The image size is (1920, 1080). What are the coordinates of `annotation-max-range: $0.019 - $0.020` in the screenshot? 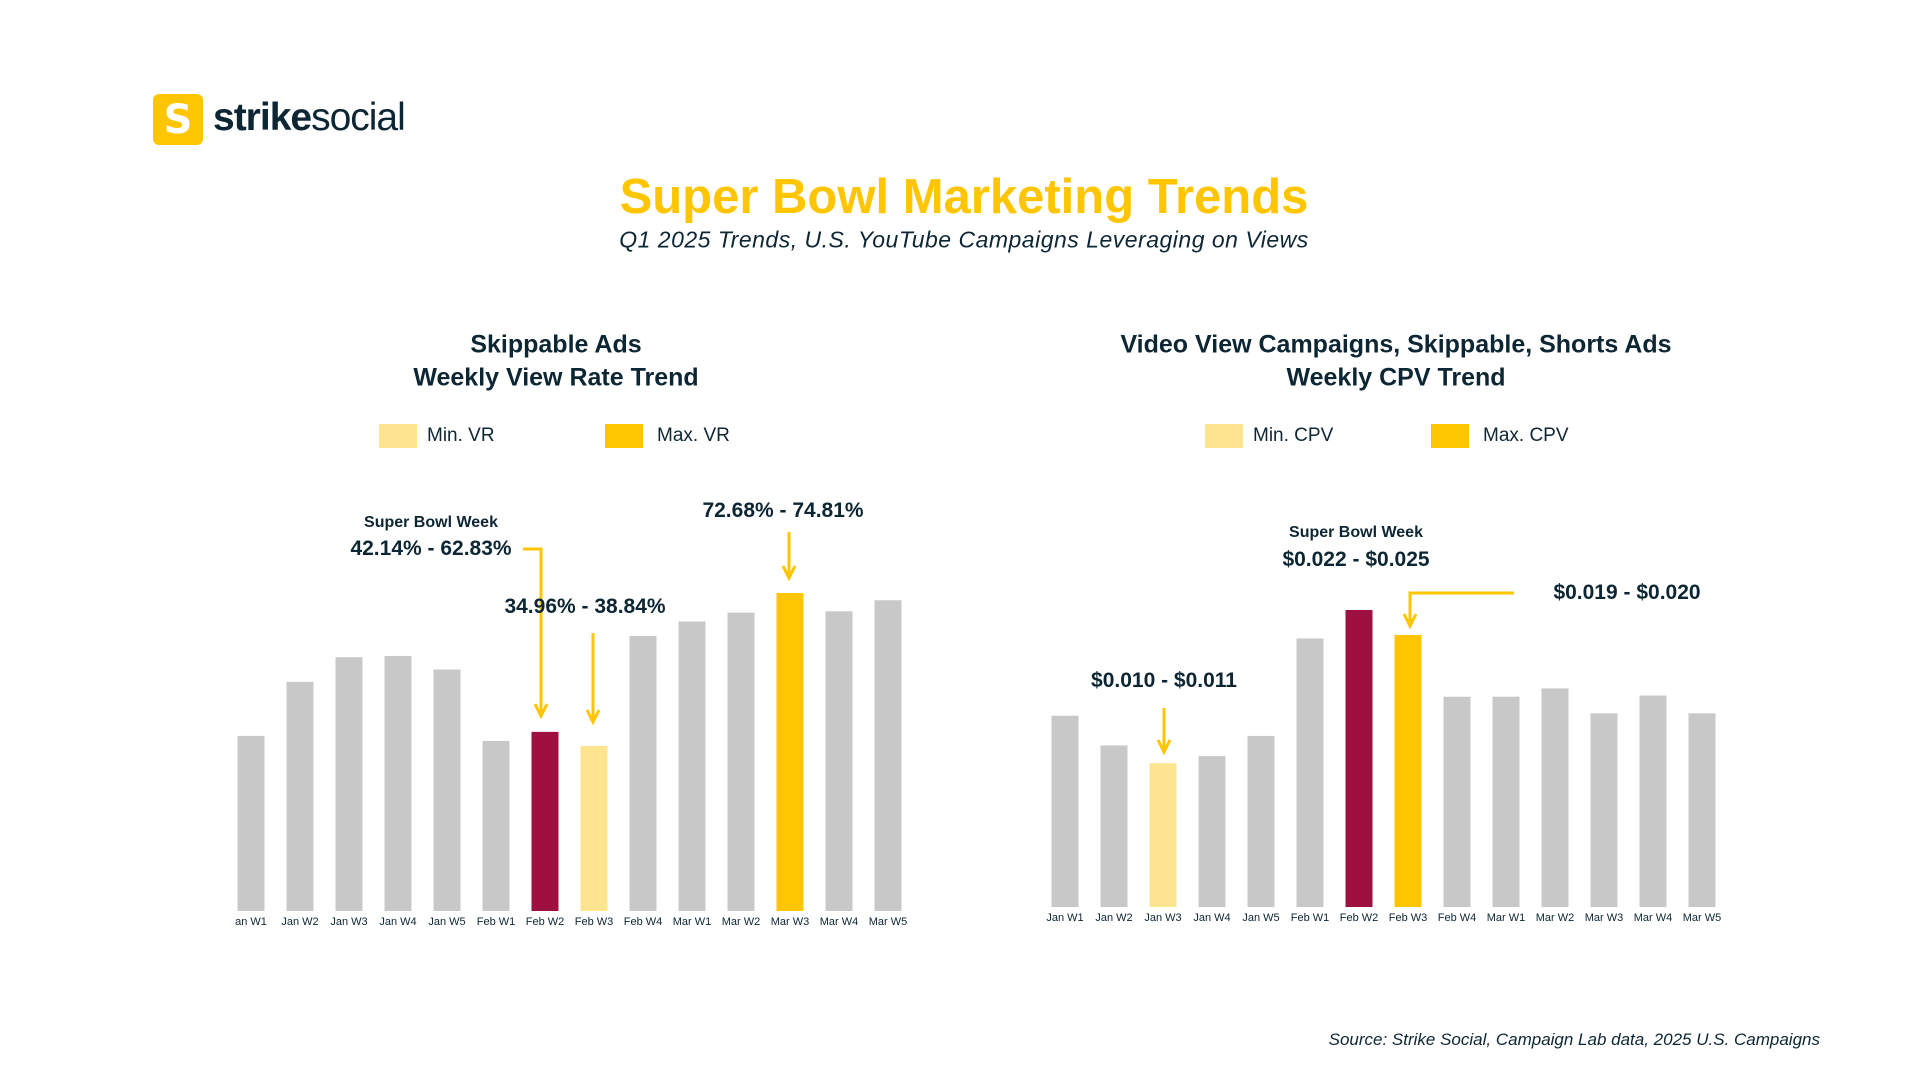 It's located at (1627, 592).